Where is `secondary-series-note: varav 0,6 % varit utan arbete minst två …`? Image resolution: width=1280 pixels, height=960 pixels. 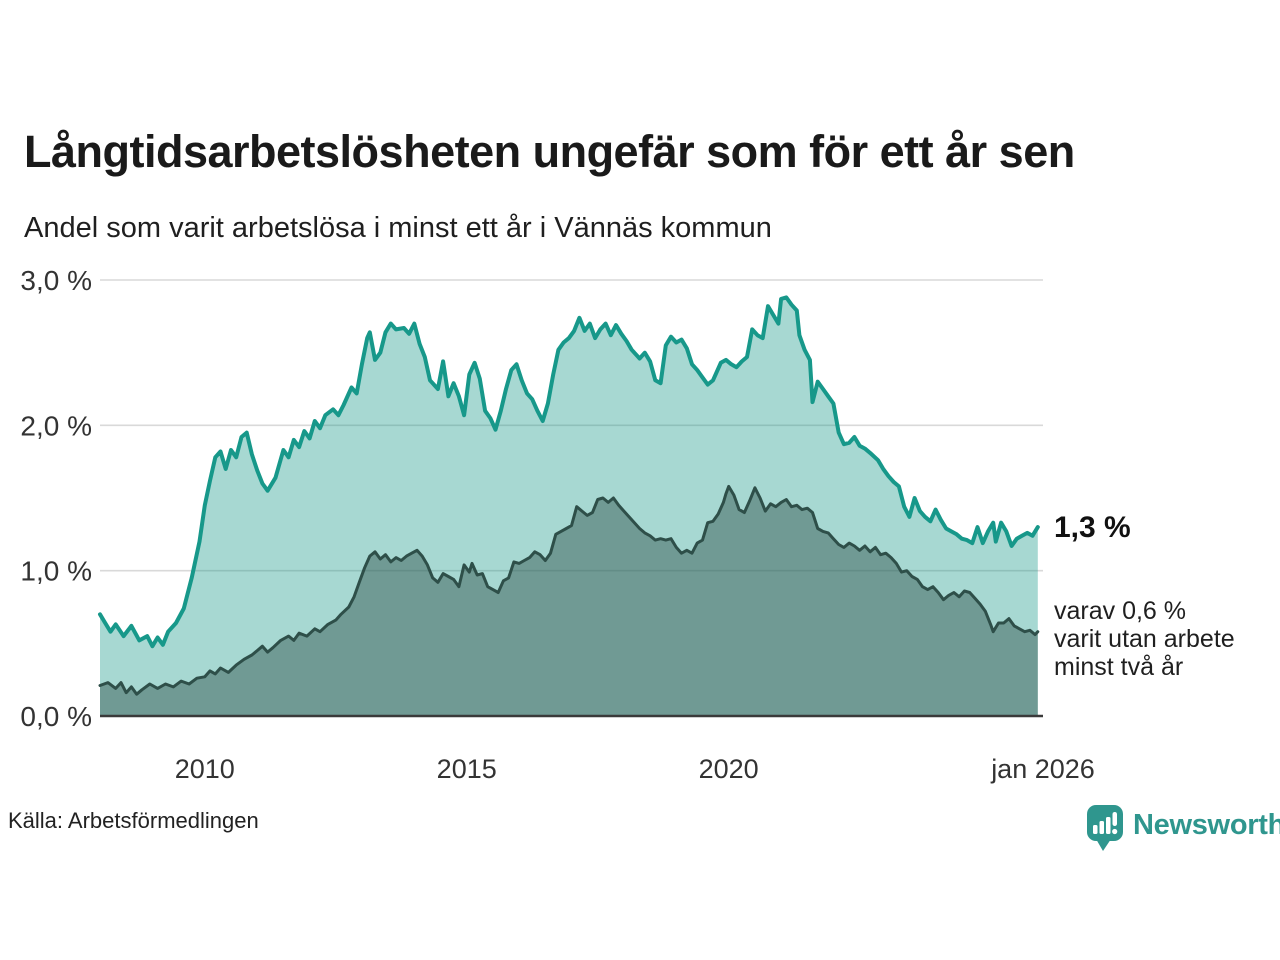
secondary-series-note: varav 0,6 % varit utan arbete minst två … is located at coordinates (1144, 639).